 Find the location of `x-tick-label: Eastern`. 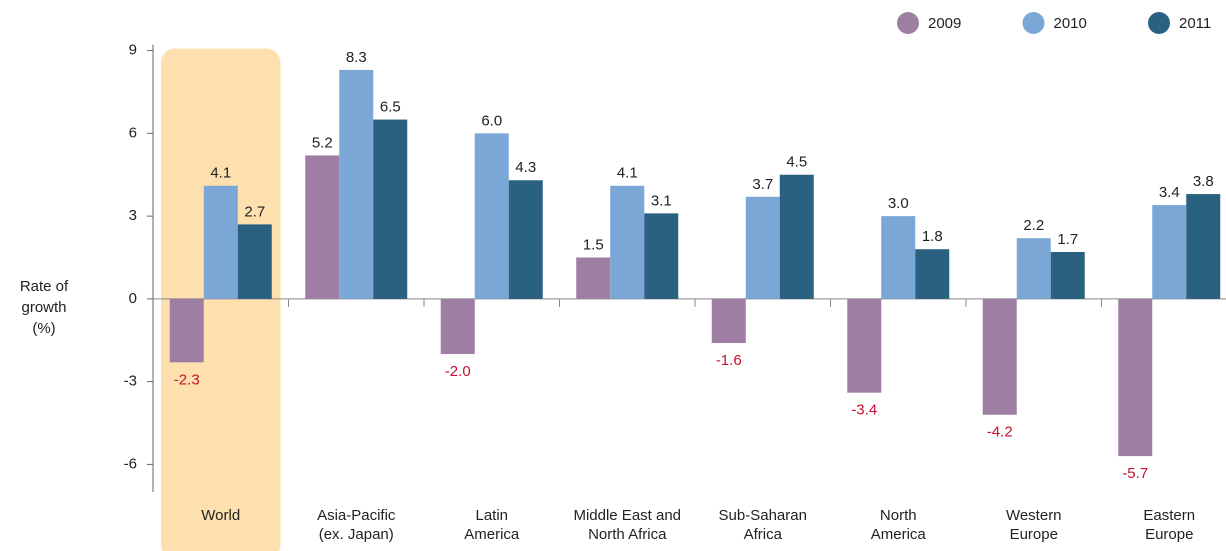

x-tick-label: Eastern is located at coordinates (1169, 515).